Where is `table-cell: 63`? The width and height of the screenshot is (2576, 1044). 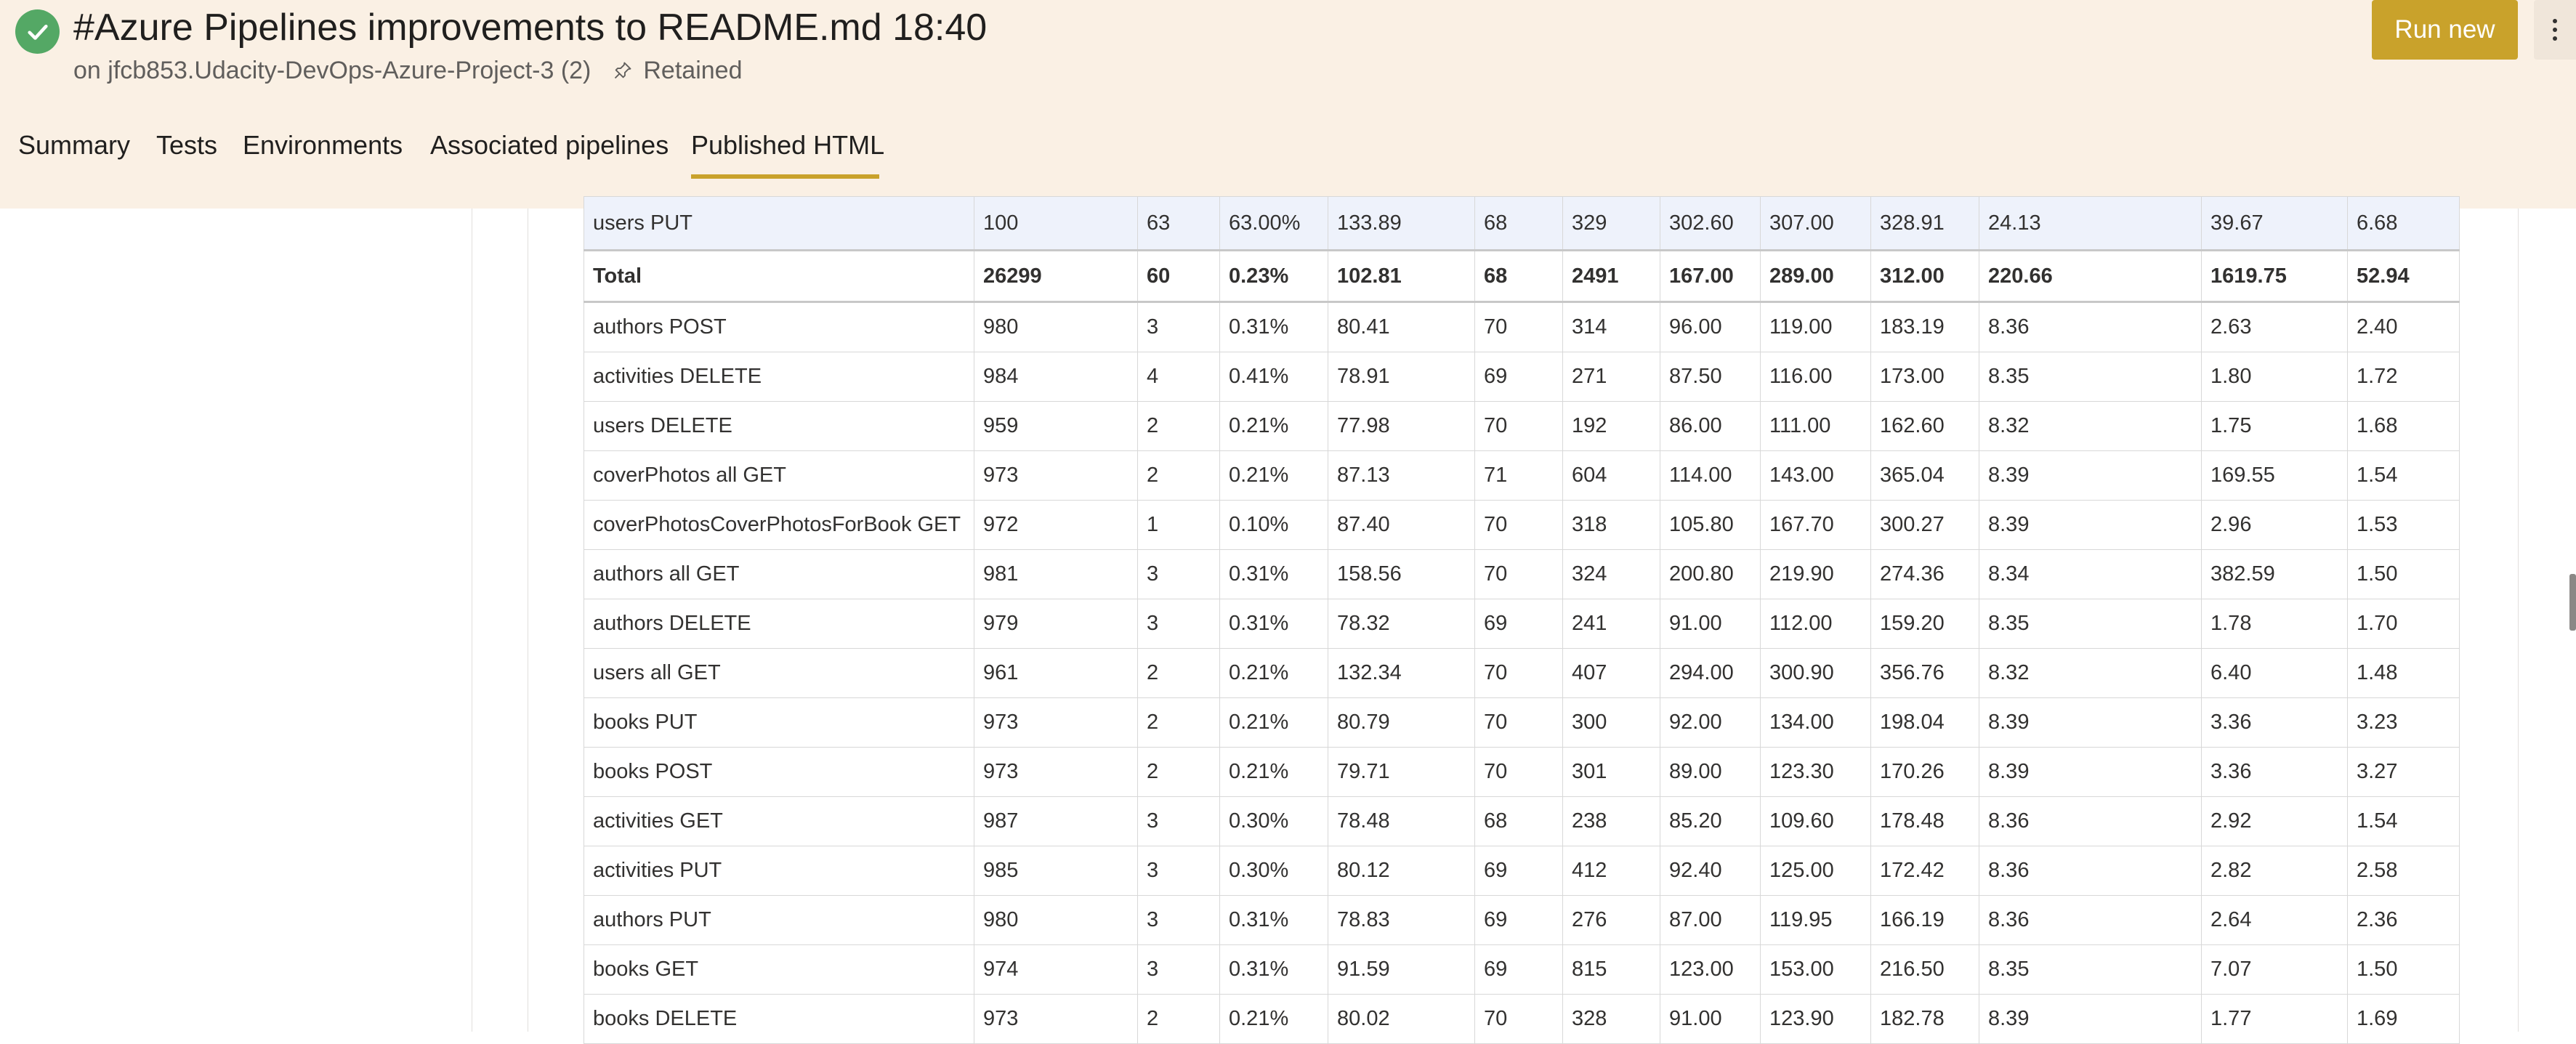
table-cell: 63 is located at coordinates (1179, 223).